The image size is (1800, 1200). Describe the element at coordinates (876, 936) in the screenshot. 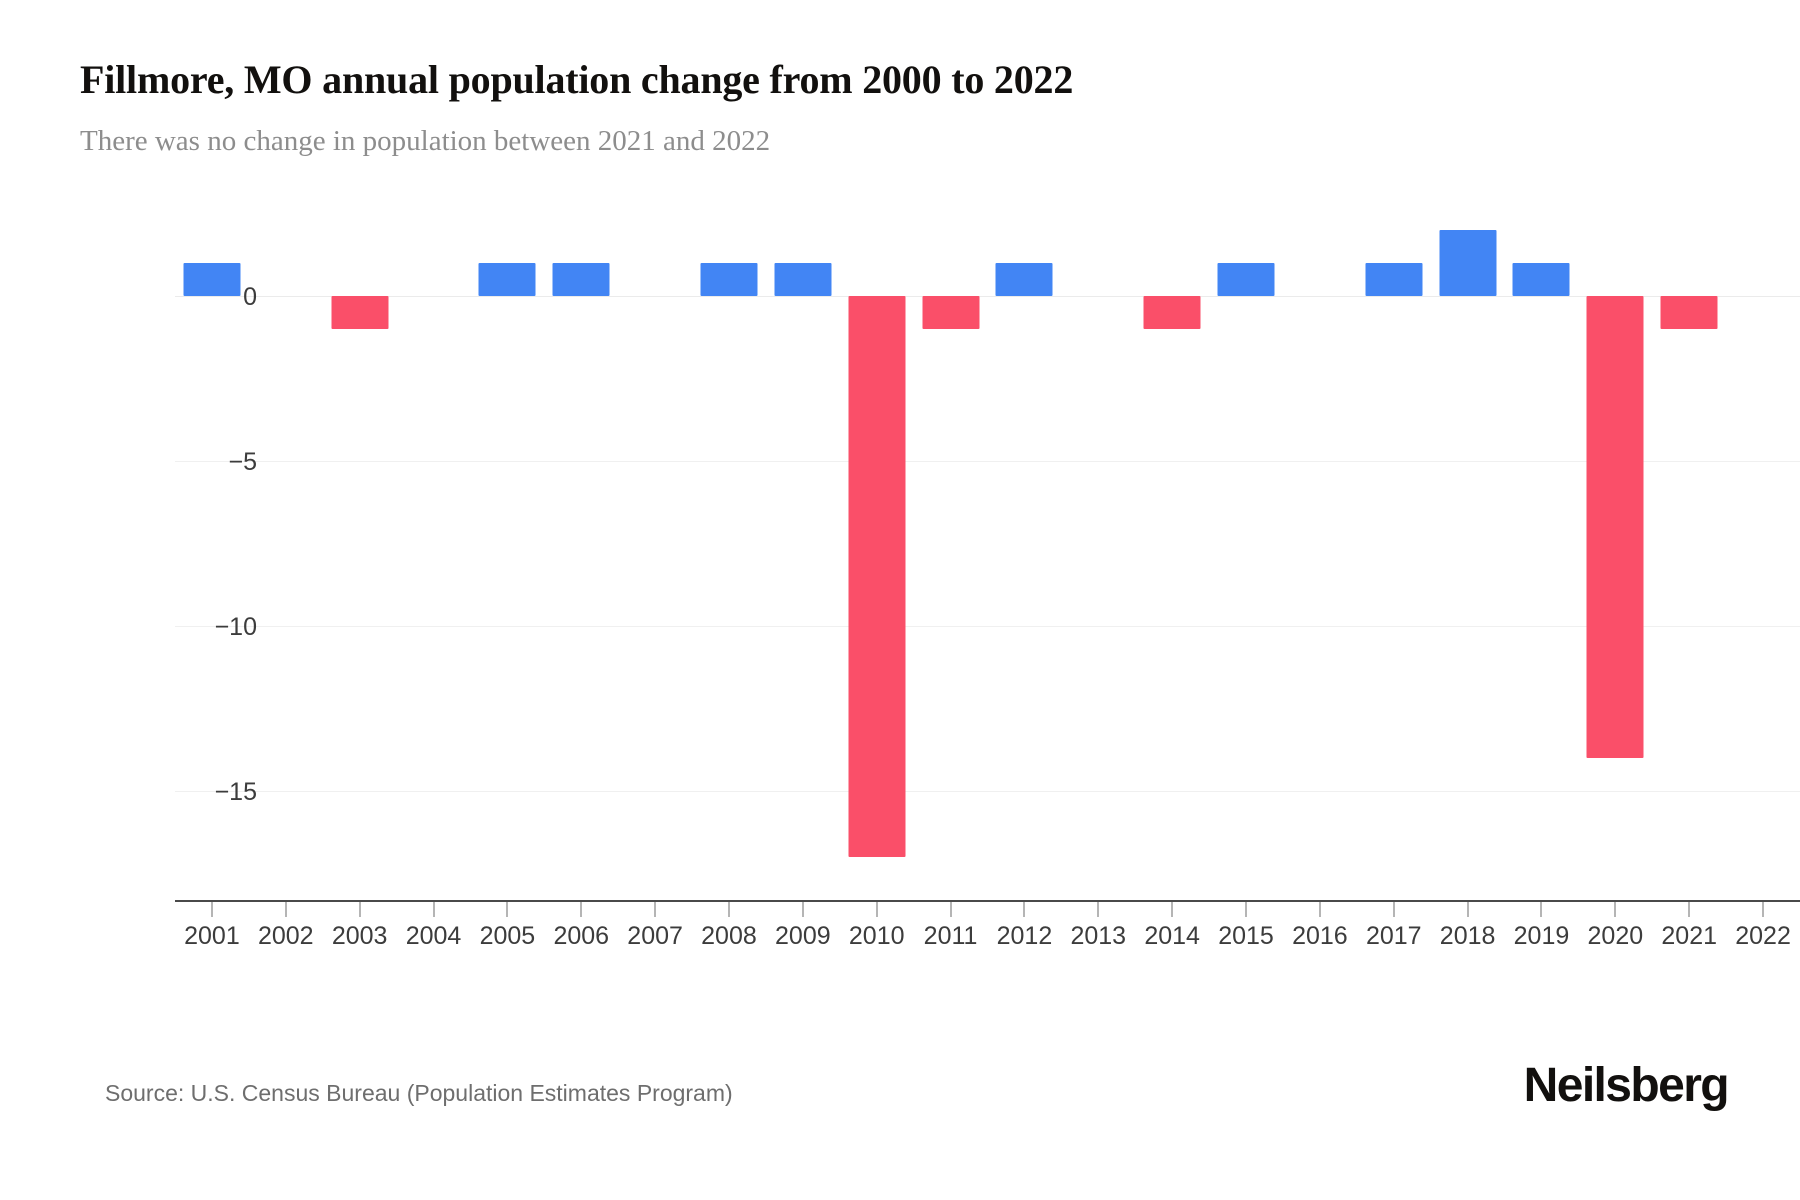

I see `x-axis-label: 2010` at that location.